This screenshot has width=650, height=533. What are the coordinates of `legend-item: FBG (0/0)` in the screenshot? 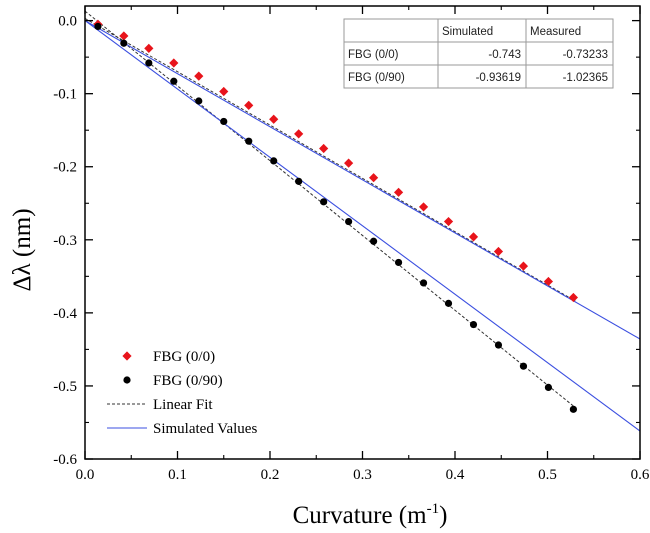 It's located at (168, 357).